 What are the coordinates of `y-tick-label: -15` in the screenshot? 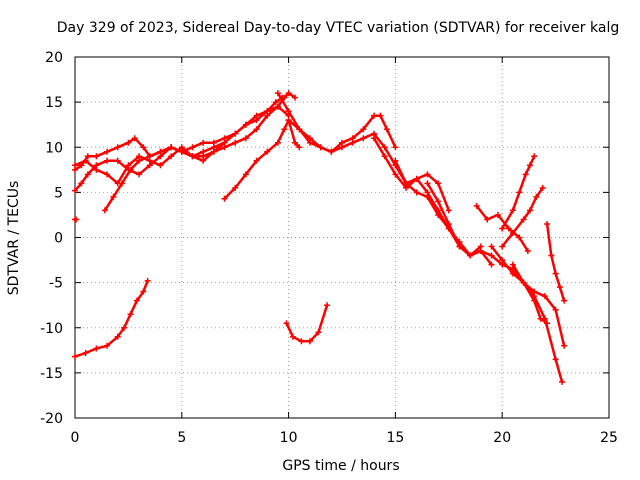 It's located at (51, 374).